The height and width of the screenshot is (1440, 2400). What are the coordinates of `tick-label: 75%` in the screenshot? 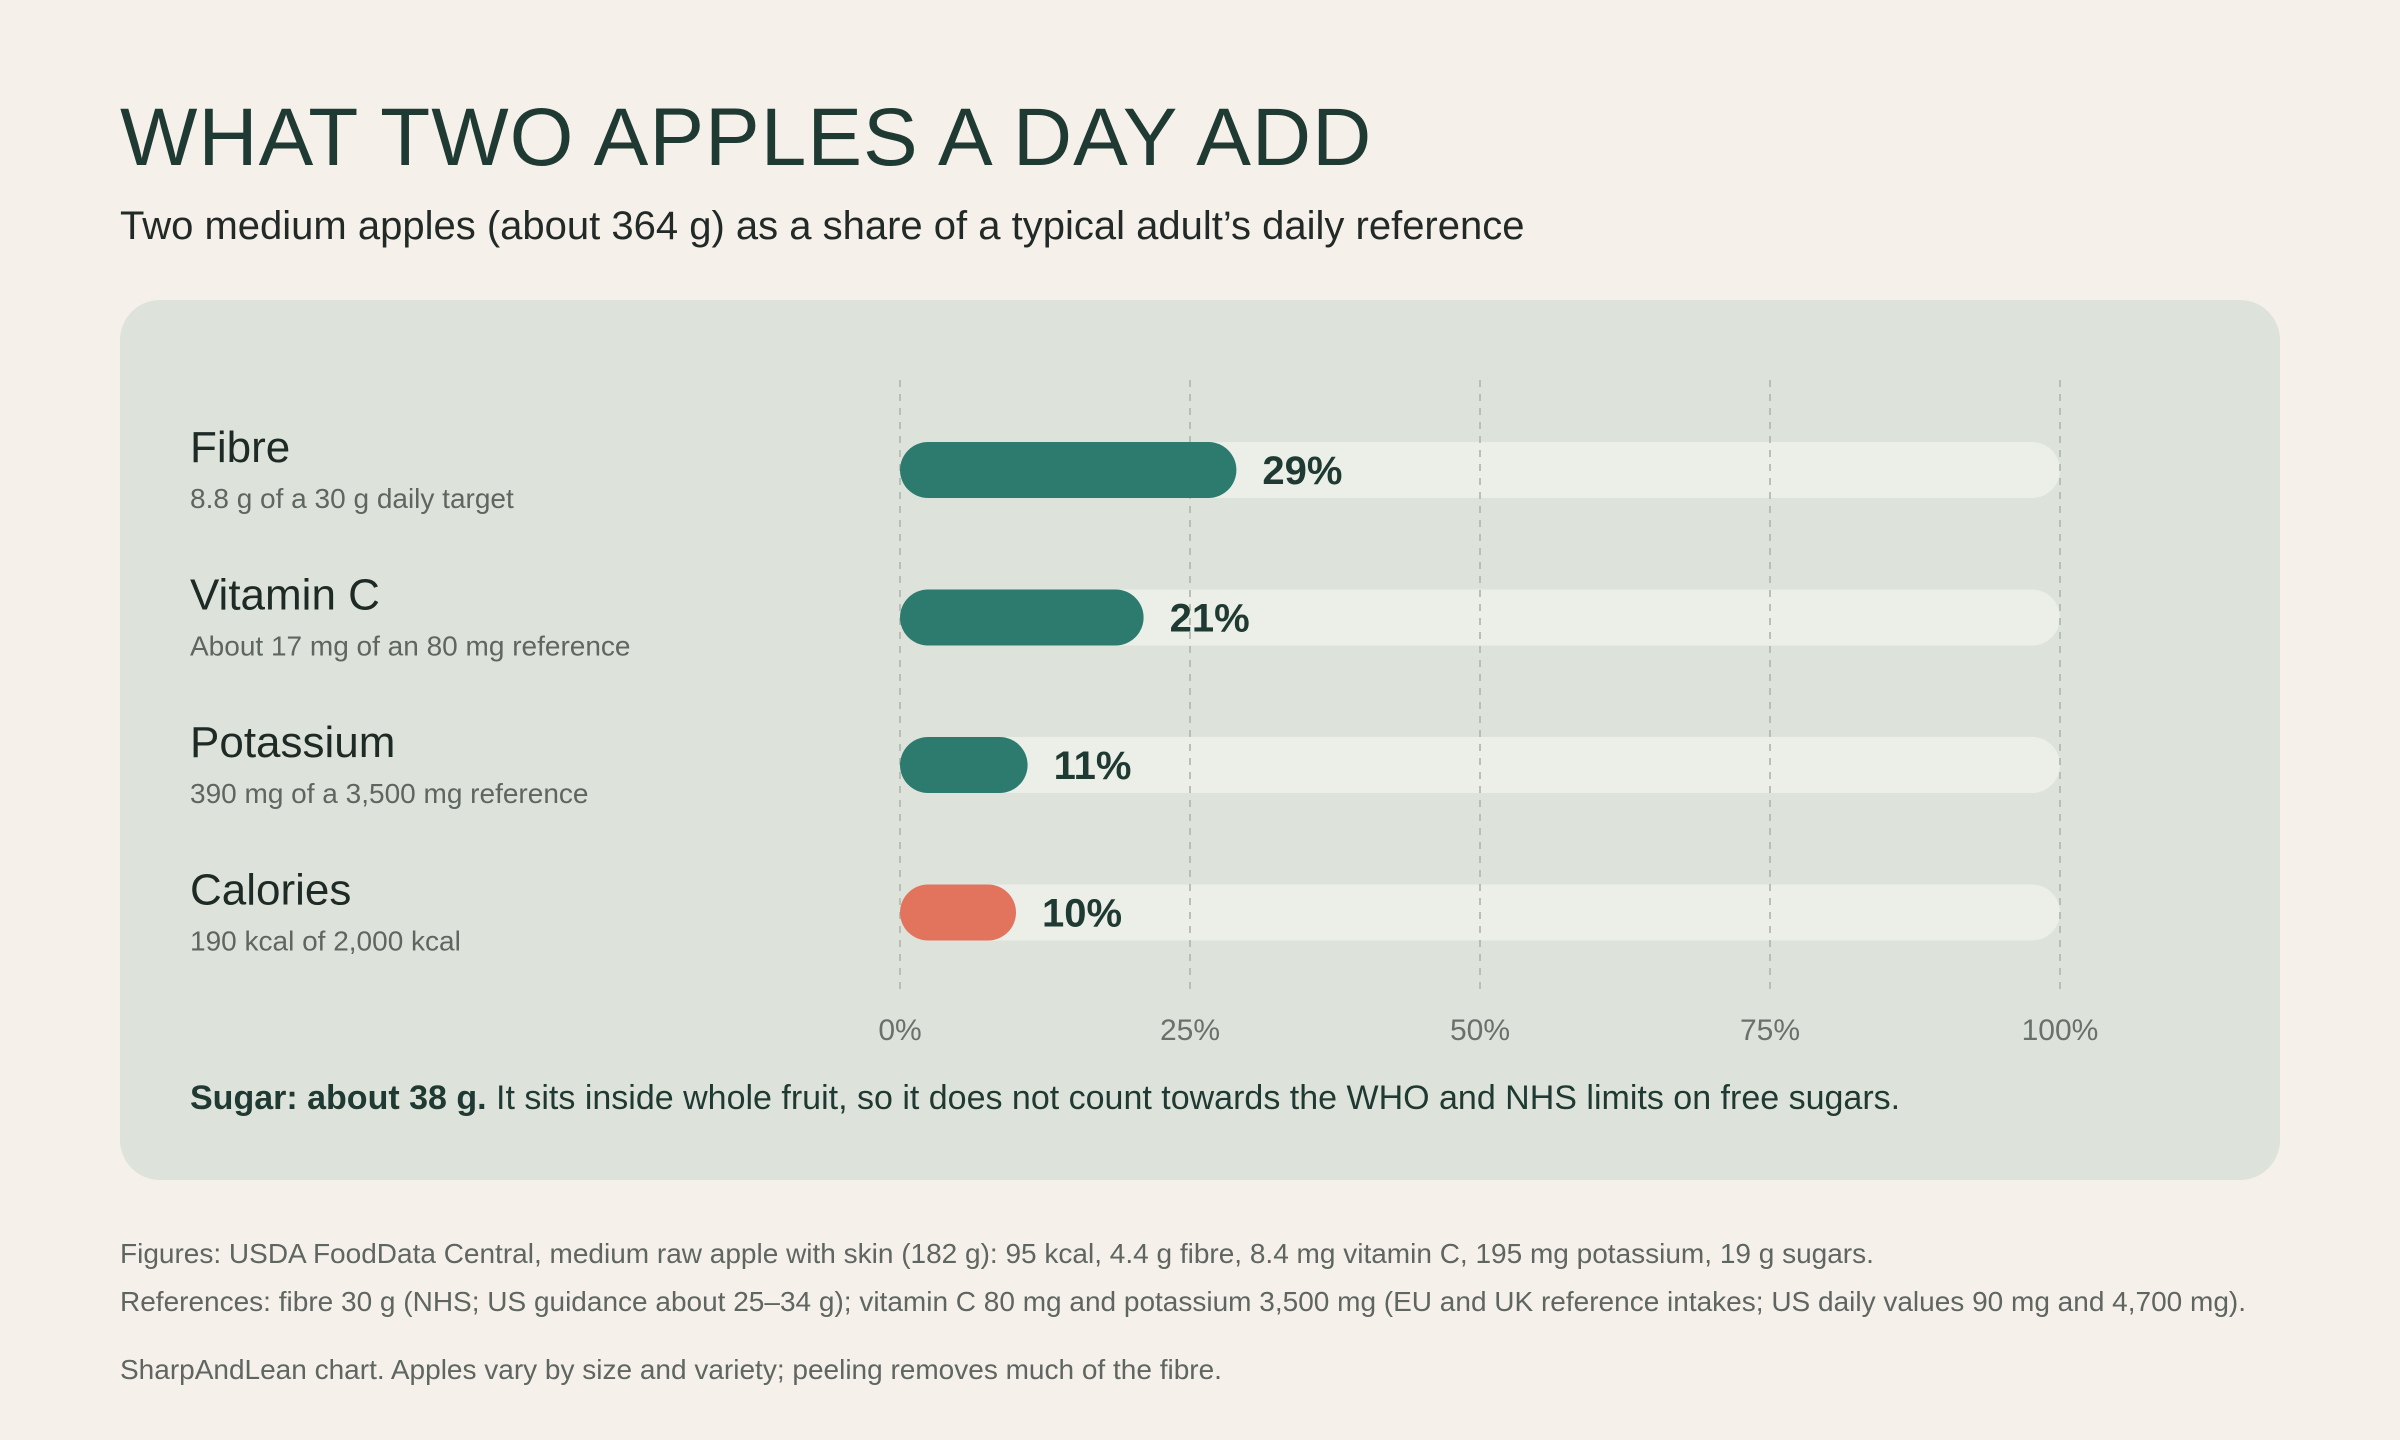 It's located at (1770, 1030).